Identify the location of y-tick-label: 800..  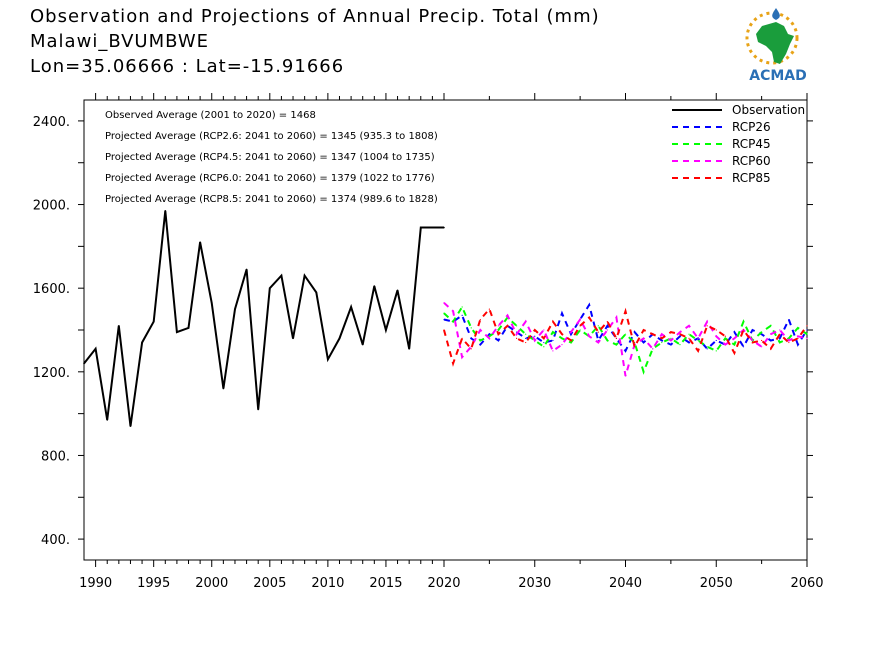
(55, 456).